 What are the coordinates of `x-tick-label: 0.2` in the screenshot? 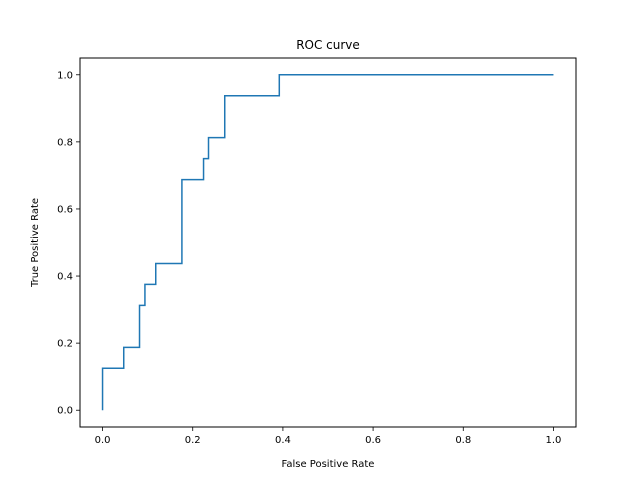 It's located at (193, 440).